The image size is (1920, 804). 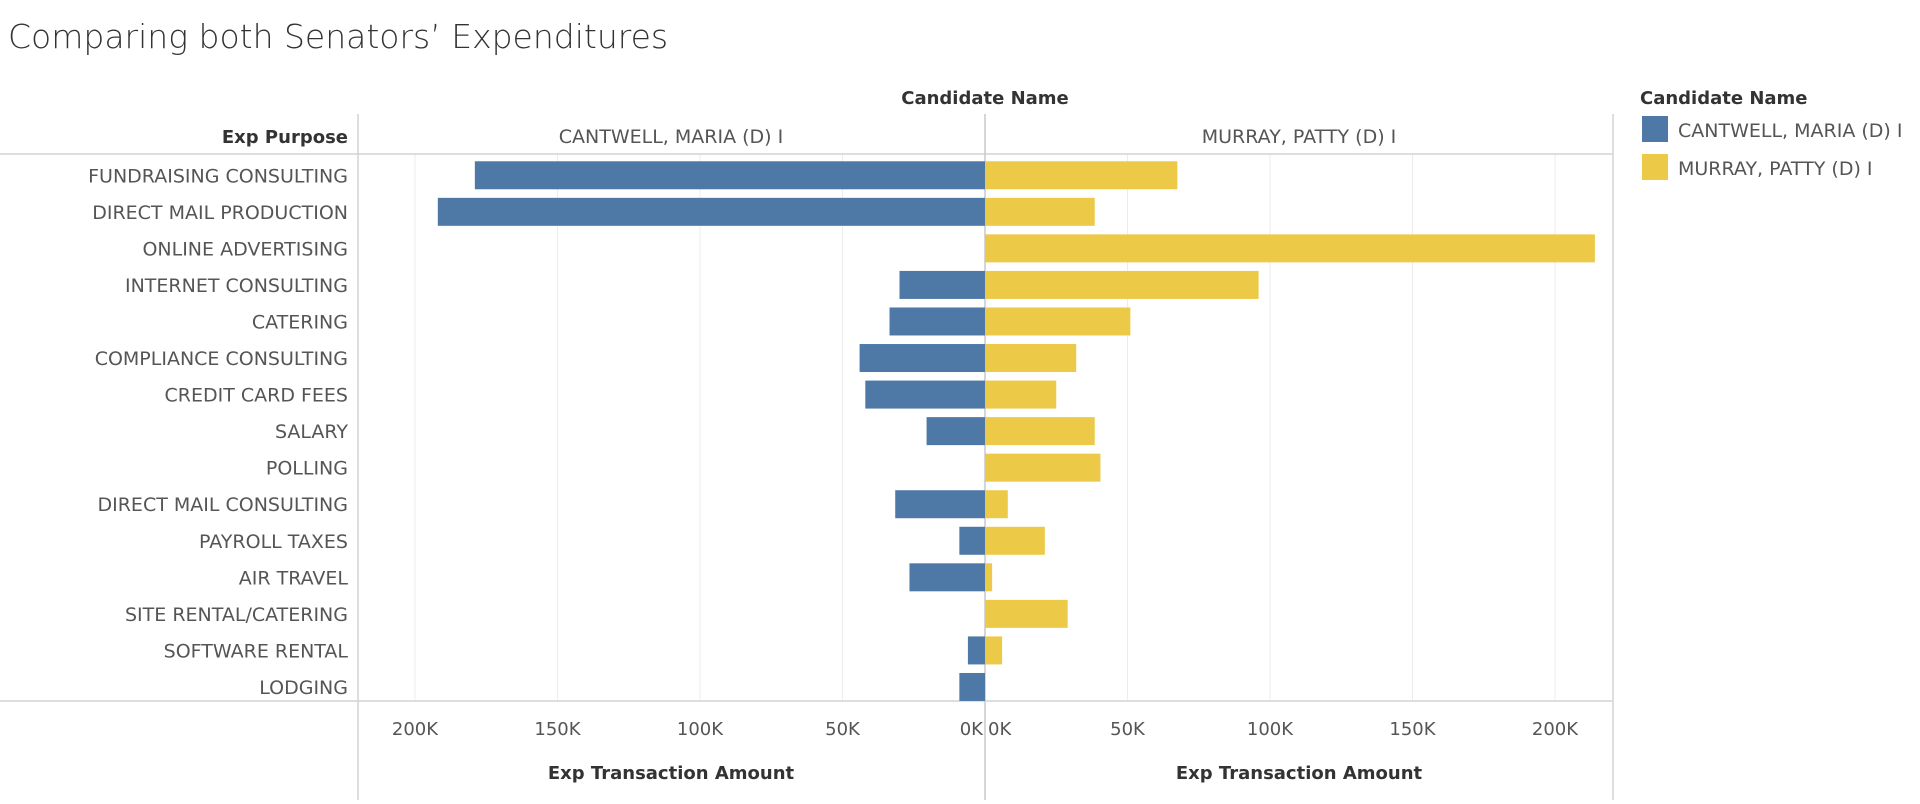 What do you see at coordinates (236, 615) in the screenshot?
I see `category-label: SITE RENTAL/CATERING` at bounding box center [236, 615].